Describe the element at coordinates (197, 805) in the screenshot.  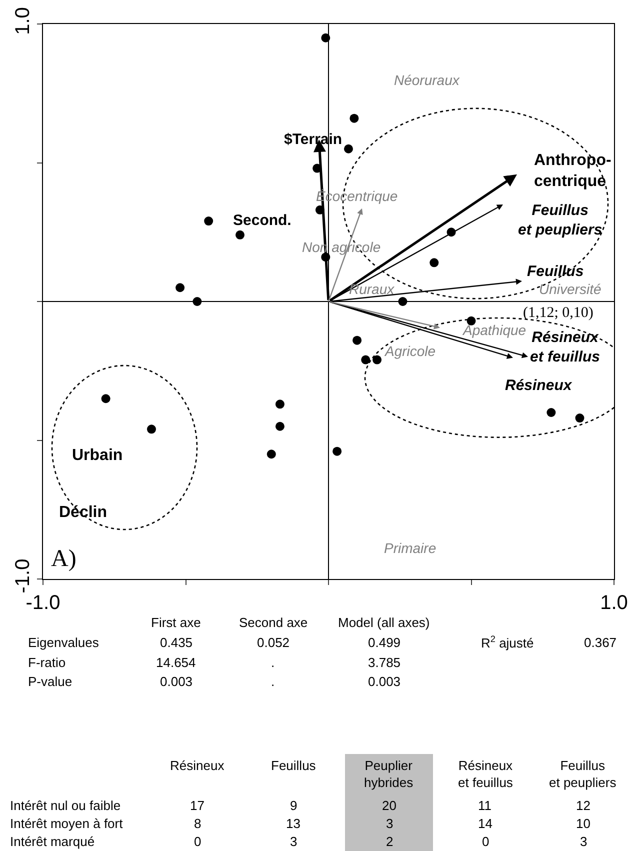
I see `text: 17` at that location.